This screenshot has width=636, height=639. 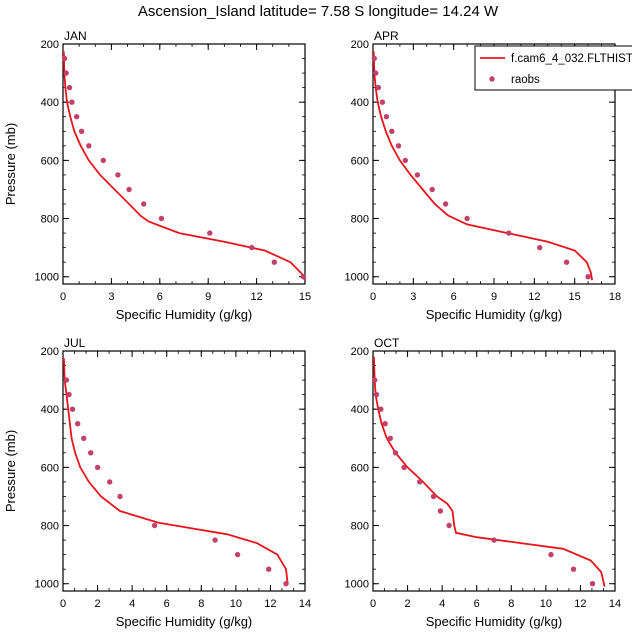 What do you see at coordinates (615, 297) in the screenshot?
I see `x-tick-label: 18` at bounding box center [615, 297].